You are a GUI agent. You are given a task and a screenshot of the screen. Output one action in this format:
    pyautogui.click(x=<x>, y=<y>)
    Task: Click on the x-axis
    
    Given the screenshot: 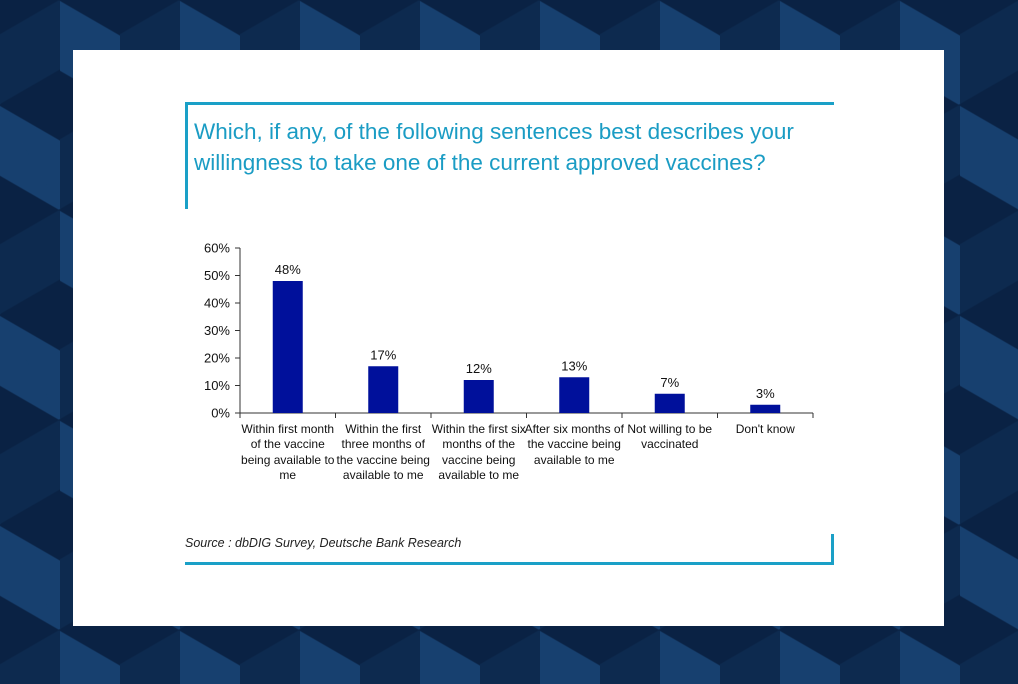 What is the action you would take?
    pyautogui.click(x=526, y=415)
    